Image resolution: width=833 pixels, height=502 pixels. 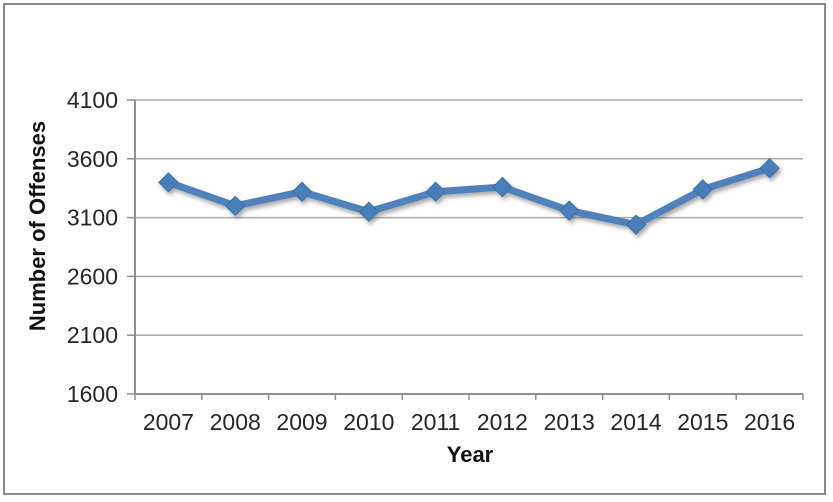 What do you see at coordinates (37, 226) in the screenshot?
I see `y-axis-title: Number of Offenses` at bounding box center [37, 226].